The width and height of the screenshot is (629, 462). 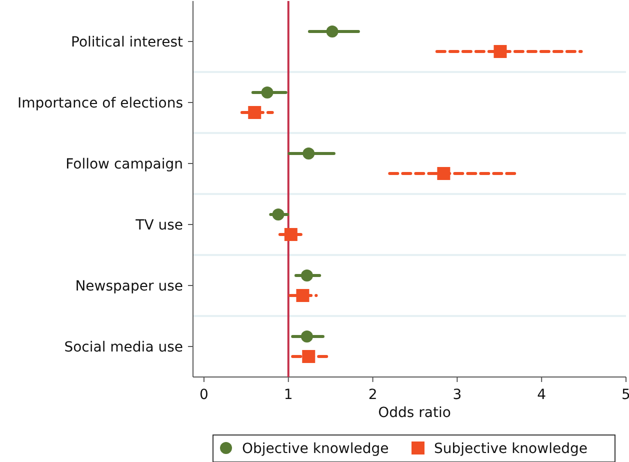 What do you see at coordinates (373, 395) in the screenshot?
I see `x-tick-label: 2` at bounding box center [373, 395].